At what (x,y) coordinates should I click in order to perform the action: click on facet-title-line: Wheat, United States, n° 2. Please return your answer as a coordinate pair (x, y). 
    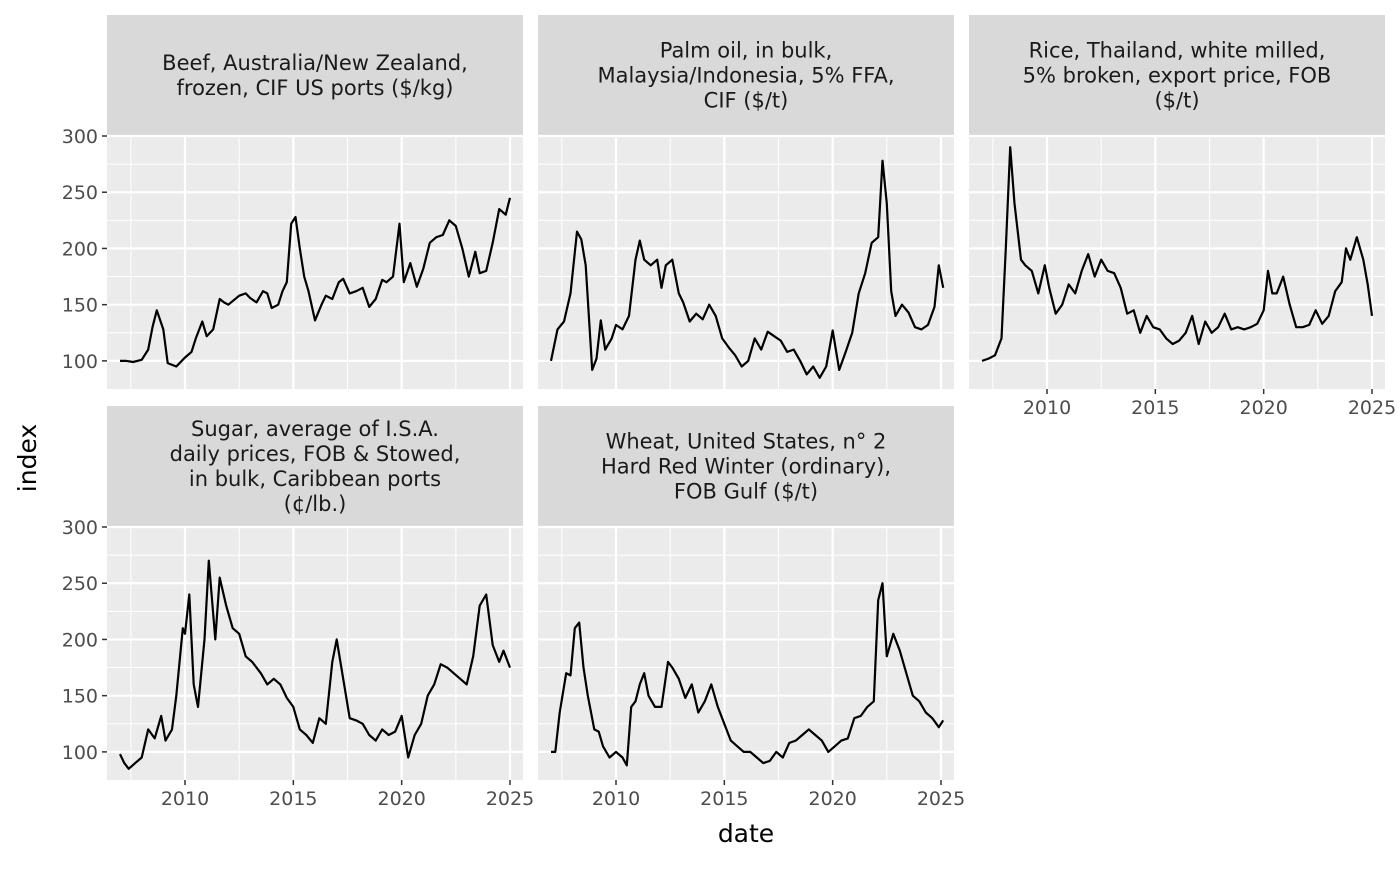
    Looking at the image, I should click on (746, 442).